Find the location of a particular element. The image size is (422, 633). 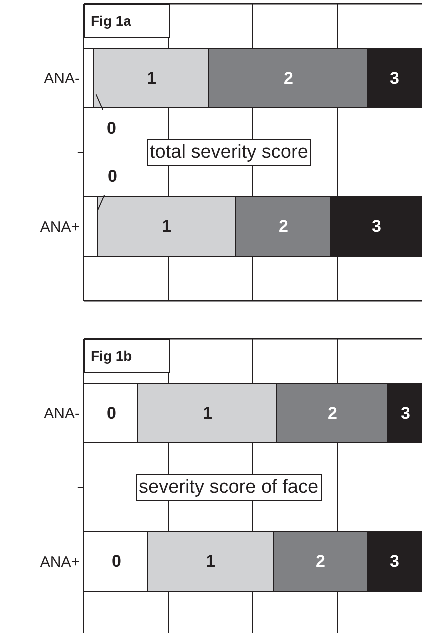

series-label: 0 is located at coordinates (111, 413).